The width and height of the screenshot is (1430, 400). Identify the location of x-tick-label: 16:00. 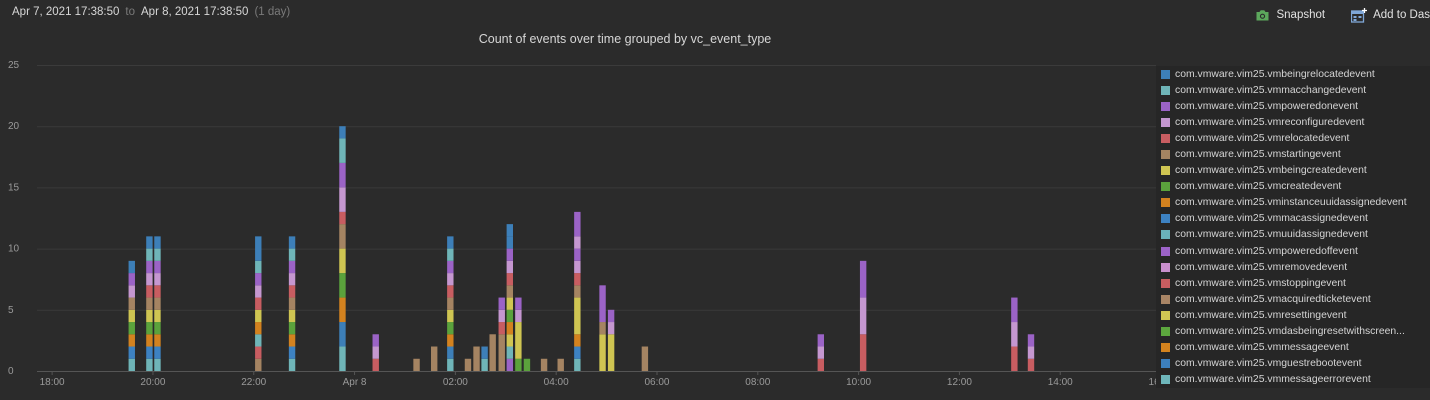
(1152, 382).